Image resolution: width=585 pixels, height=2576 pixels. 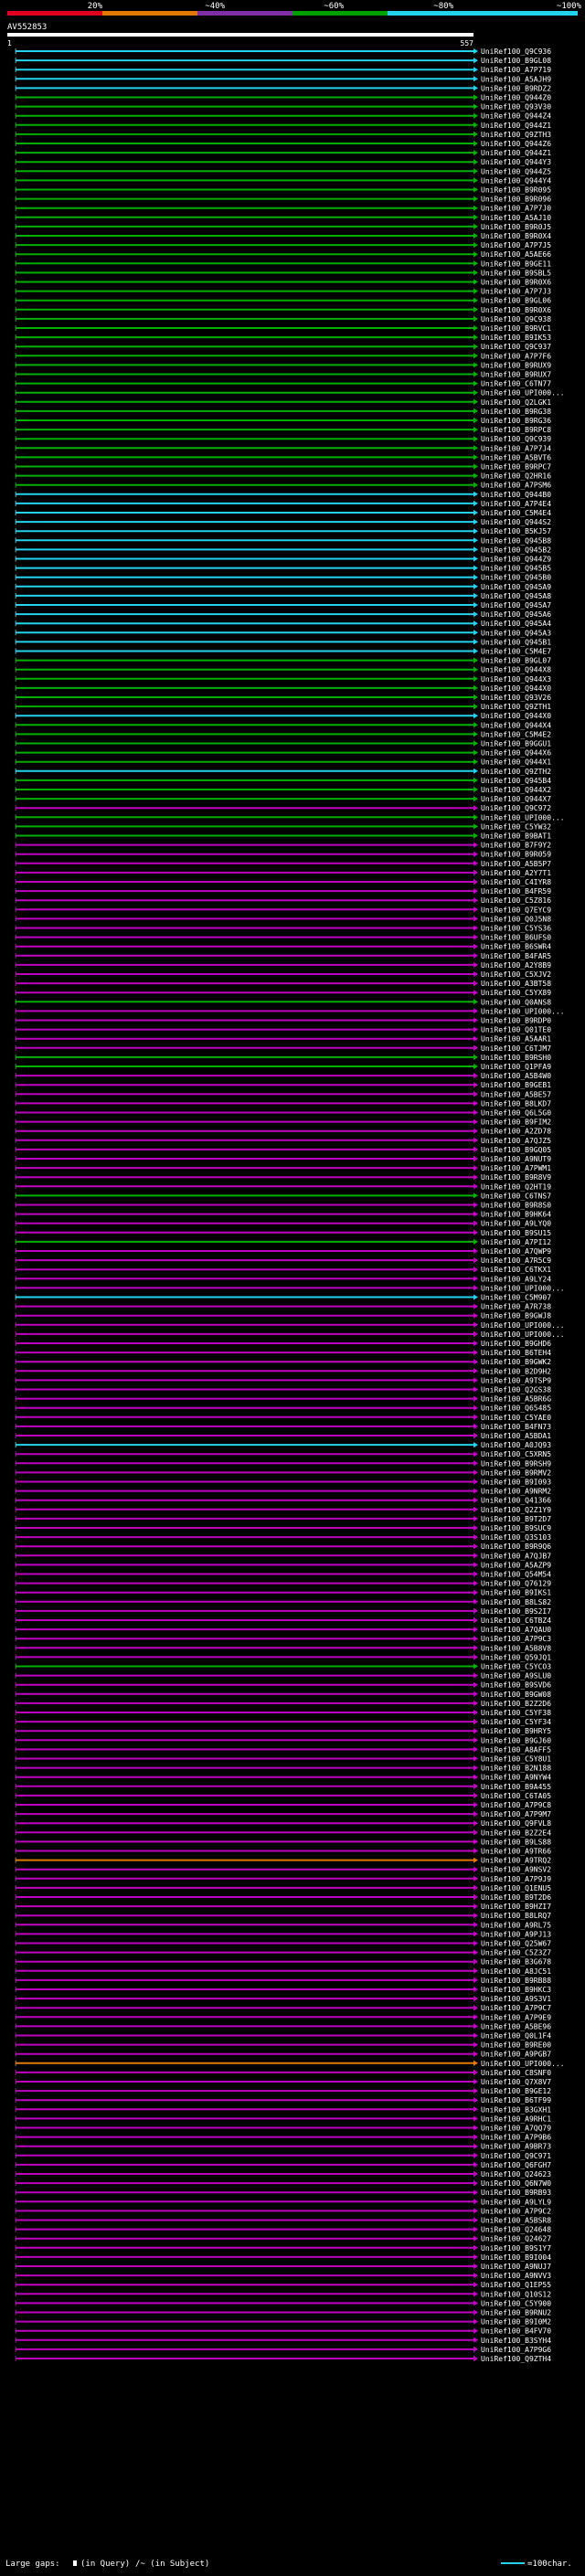 What do you see at coordinates (516, 412) in the screenshot?
I see `hit-label: UniRef100_B9RG38` at bounding box center [516, 412].